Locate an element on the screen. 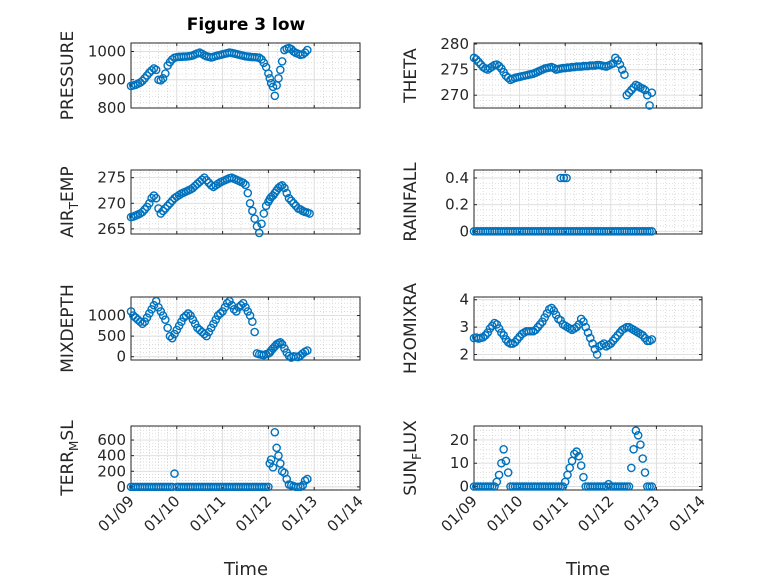 This screenshot has width=778, height=583. y-tick-label: 10 is located at coordinates (459, 463).